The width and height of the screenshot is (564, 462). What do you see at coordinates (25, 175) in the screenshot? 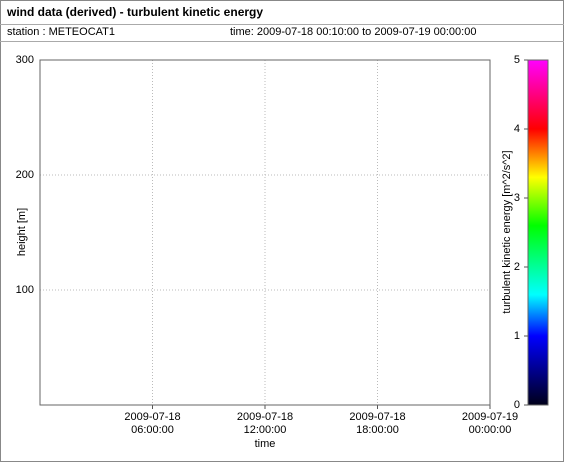
I see `y-tick-label: 200` at bounding box center [25, 175].